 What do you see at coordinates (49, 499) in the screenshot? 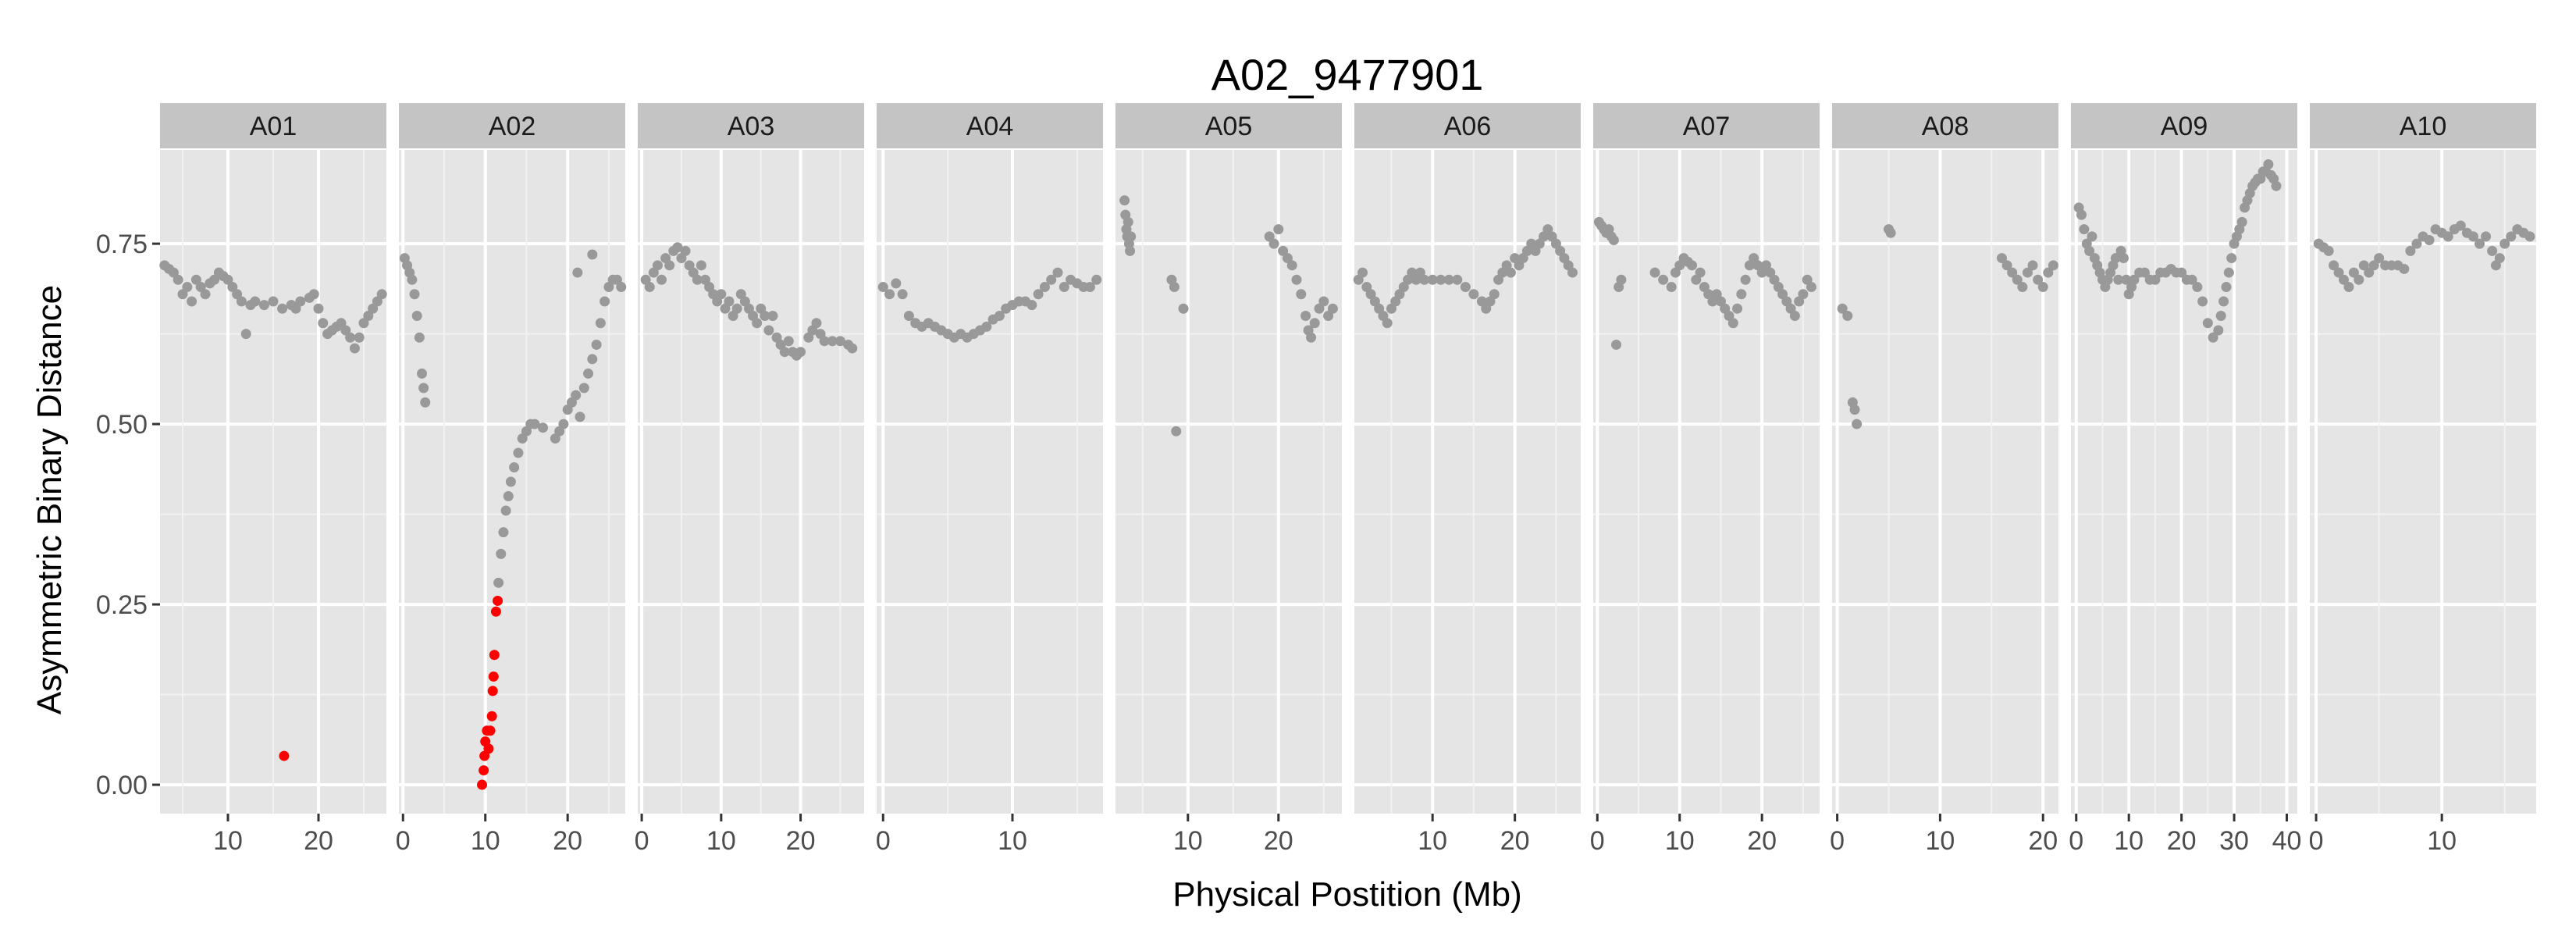
I see `y-axis-title: Asymmetric Binary Distance` at bounding box center [49, 499].